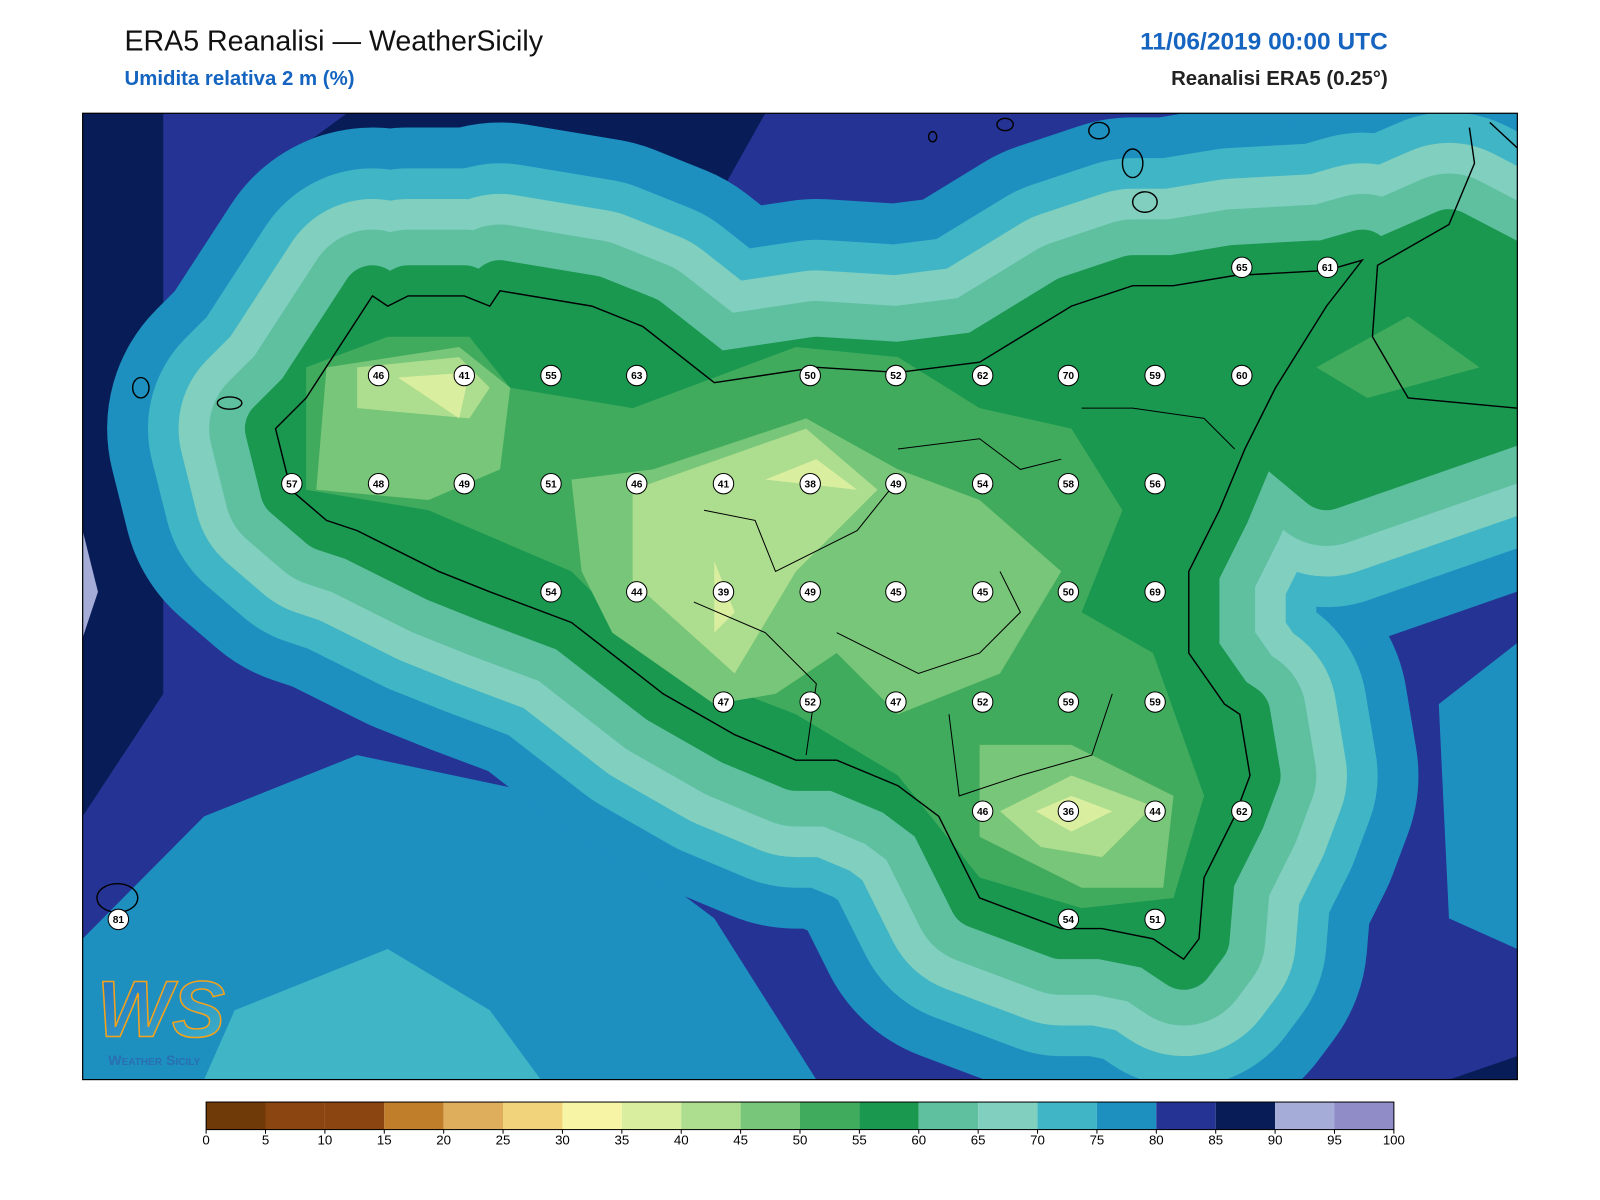  I want to click on station-value: 56, so click(1155, 484).